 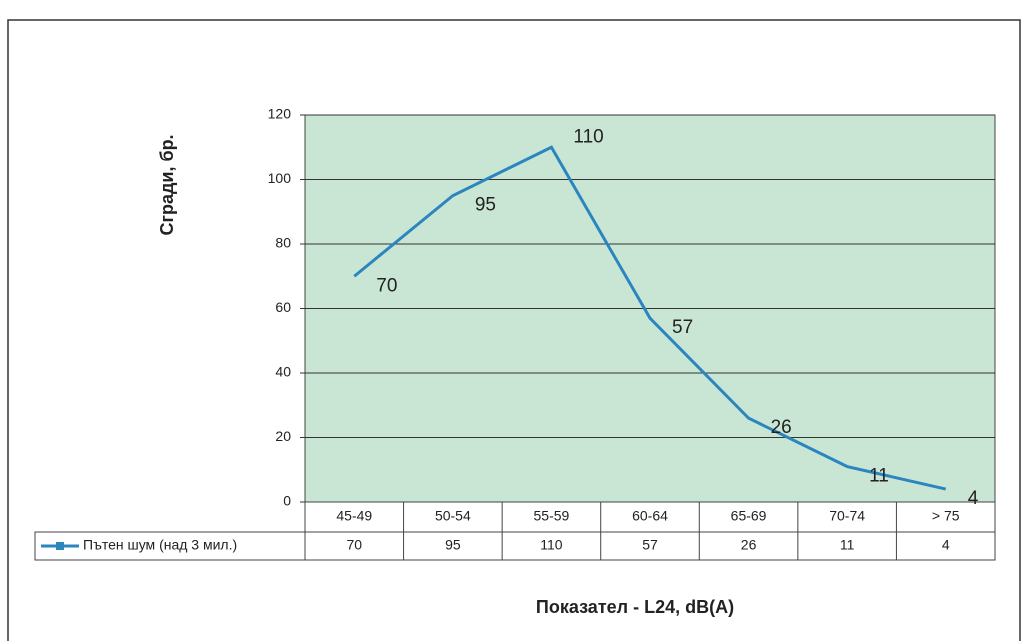 I want to click on y-tick-label: 20, so click(x=283, y=436).